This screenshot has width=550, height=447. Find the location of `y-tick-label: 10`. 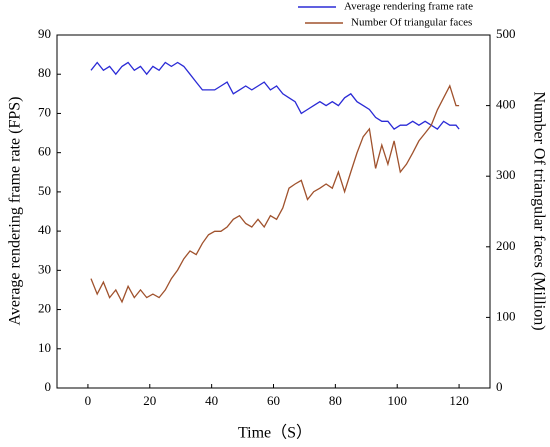

y-tick-label: 10 is located at coordinates (44, 347).